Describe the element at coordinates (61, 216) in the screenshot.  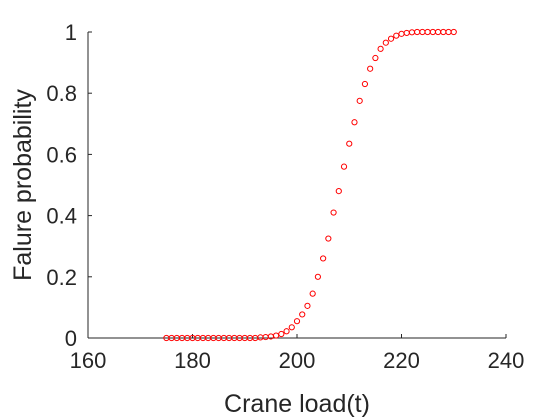
I see `y-tick-label: 0.4` at that location.